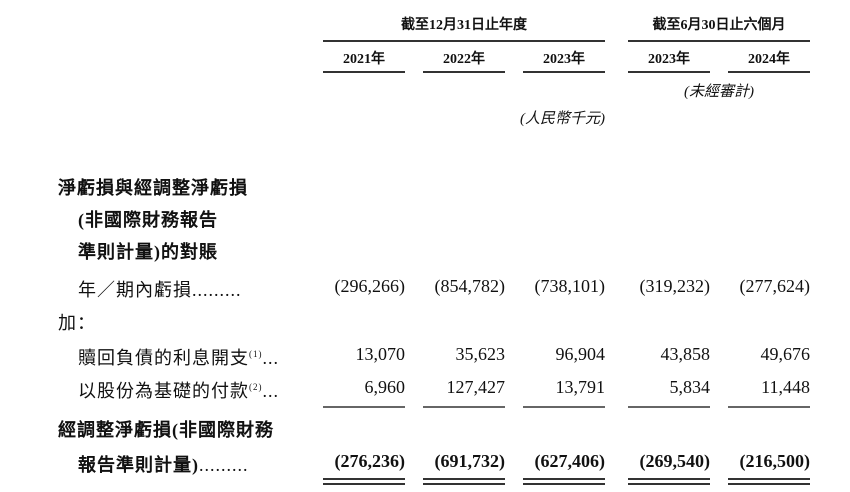 The width and height of the screenshot is (850, 492). I want to click on cell-value: 49,676, so click(785, 354).